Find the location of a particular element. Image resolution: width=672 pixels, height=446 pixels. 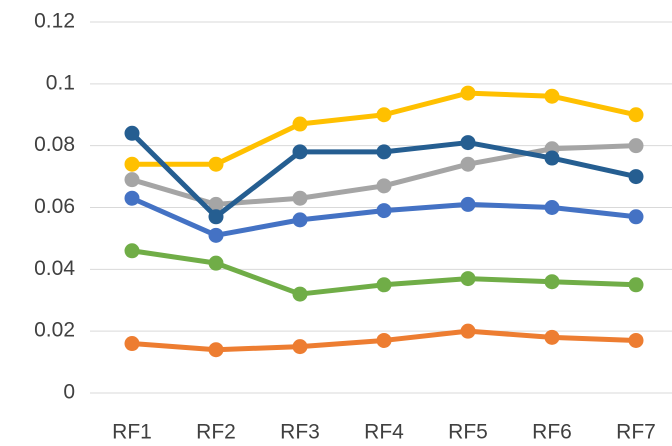

x-tick-label: RF3 is located at coordinates (300, 432).